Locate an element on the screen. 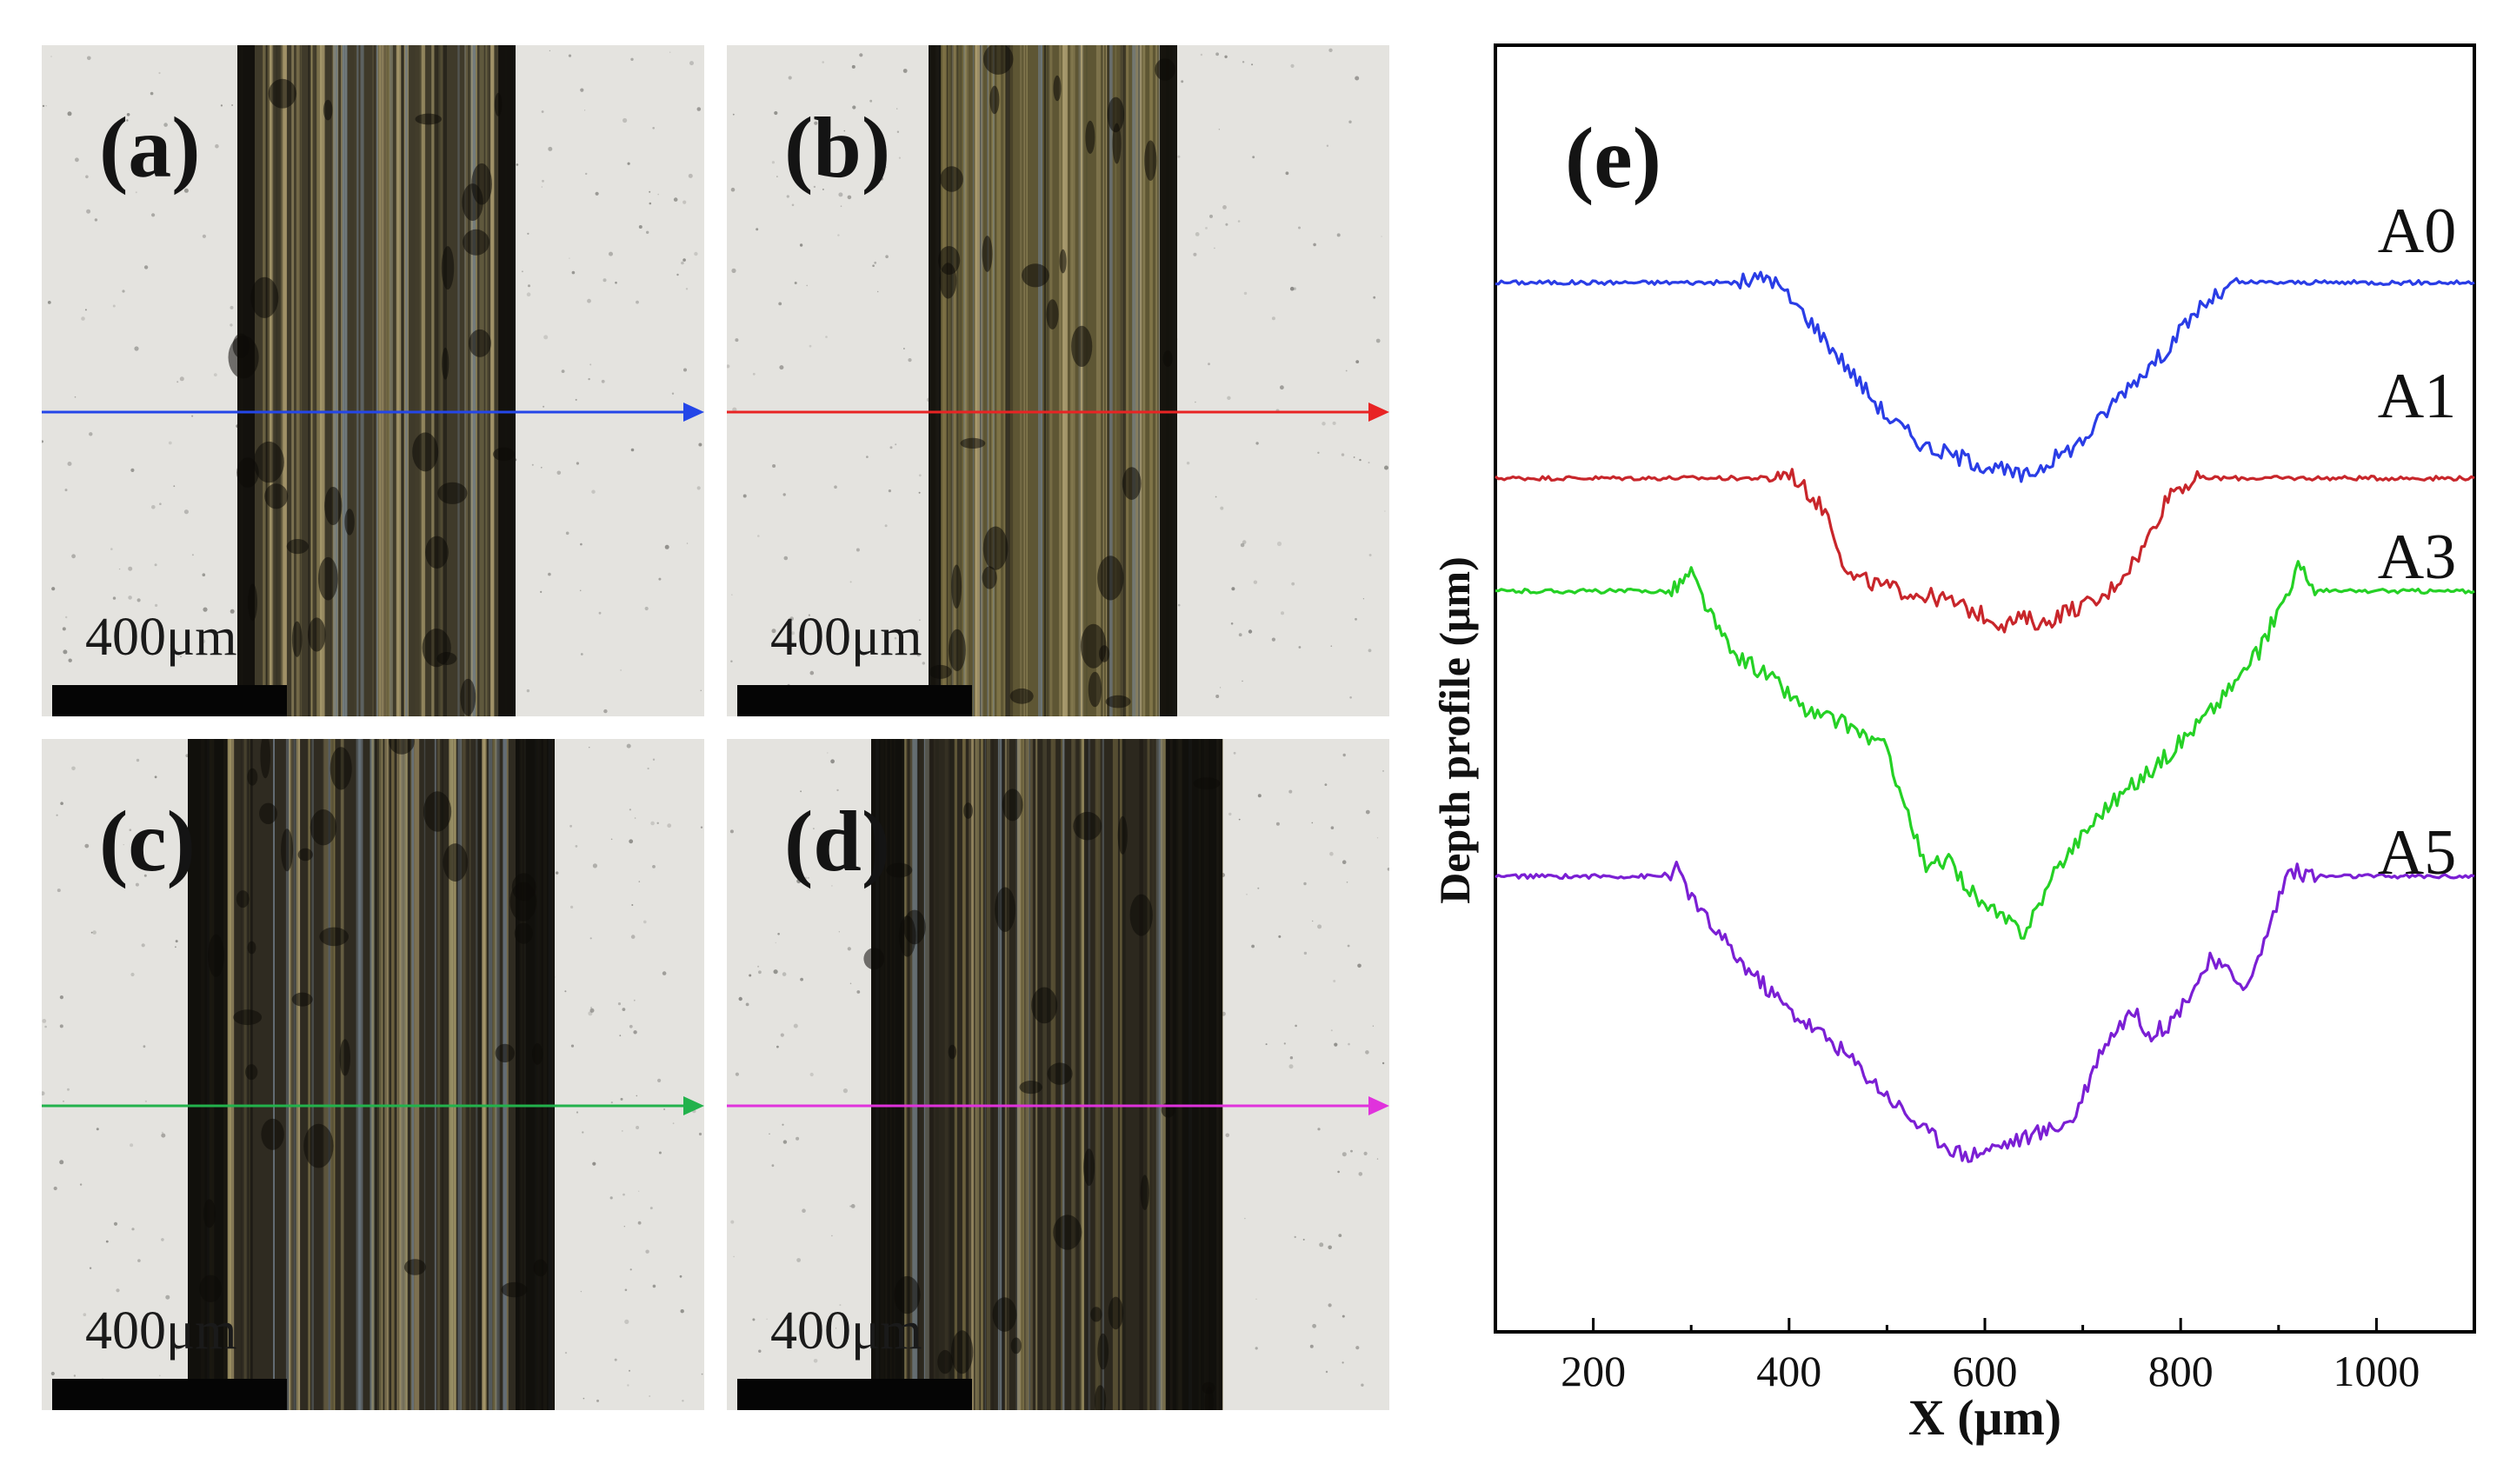  x-tick-label-200: 200 is located at coordinates (1593, 1371).